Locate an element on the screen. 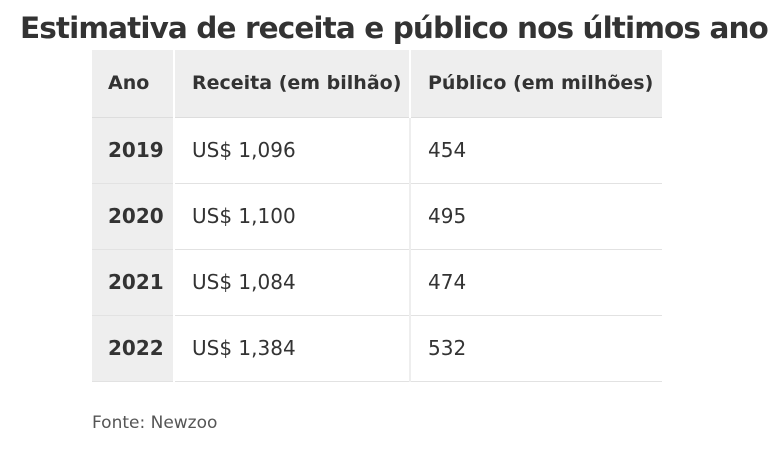  revenue-cell: US$ 1,100 is located at coordinates (291, 216).